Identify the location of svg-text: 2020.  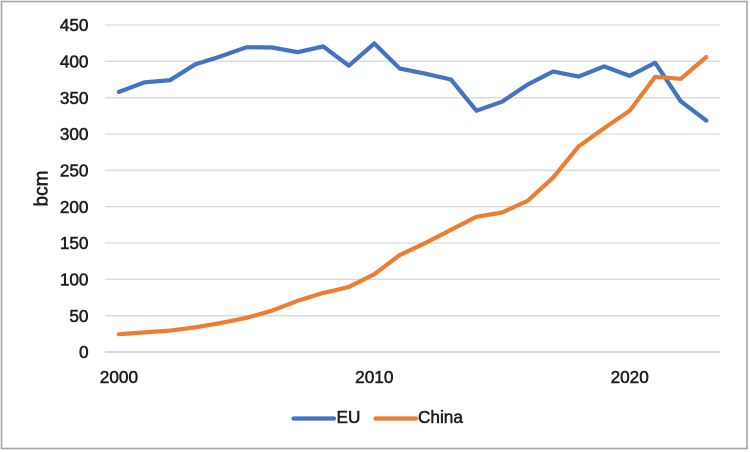
(630, 377).